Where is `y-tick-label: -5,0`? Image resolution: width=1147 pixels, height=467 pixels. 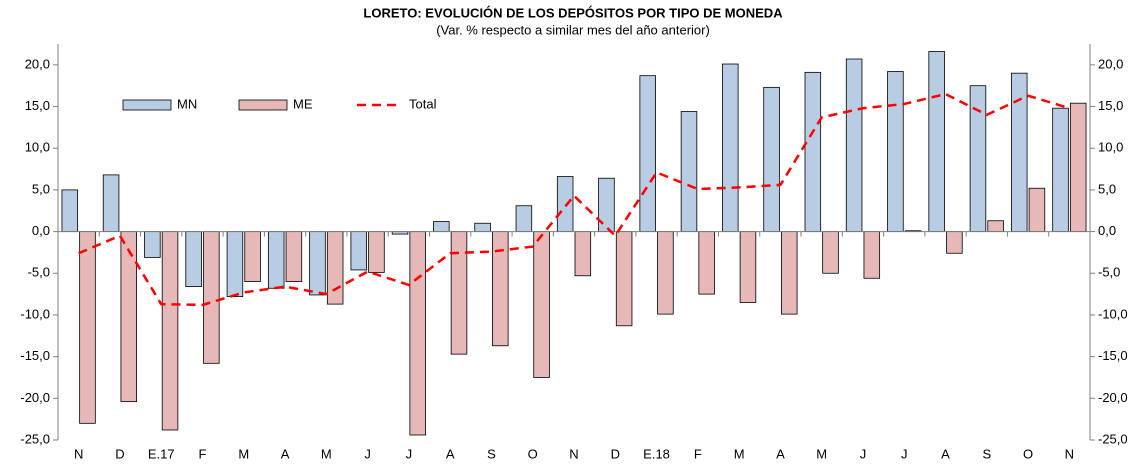 y-tick-label: -5,0 is located at coordinates (39, 272).